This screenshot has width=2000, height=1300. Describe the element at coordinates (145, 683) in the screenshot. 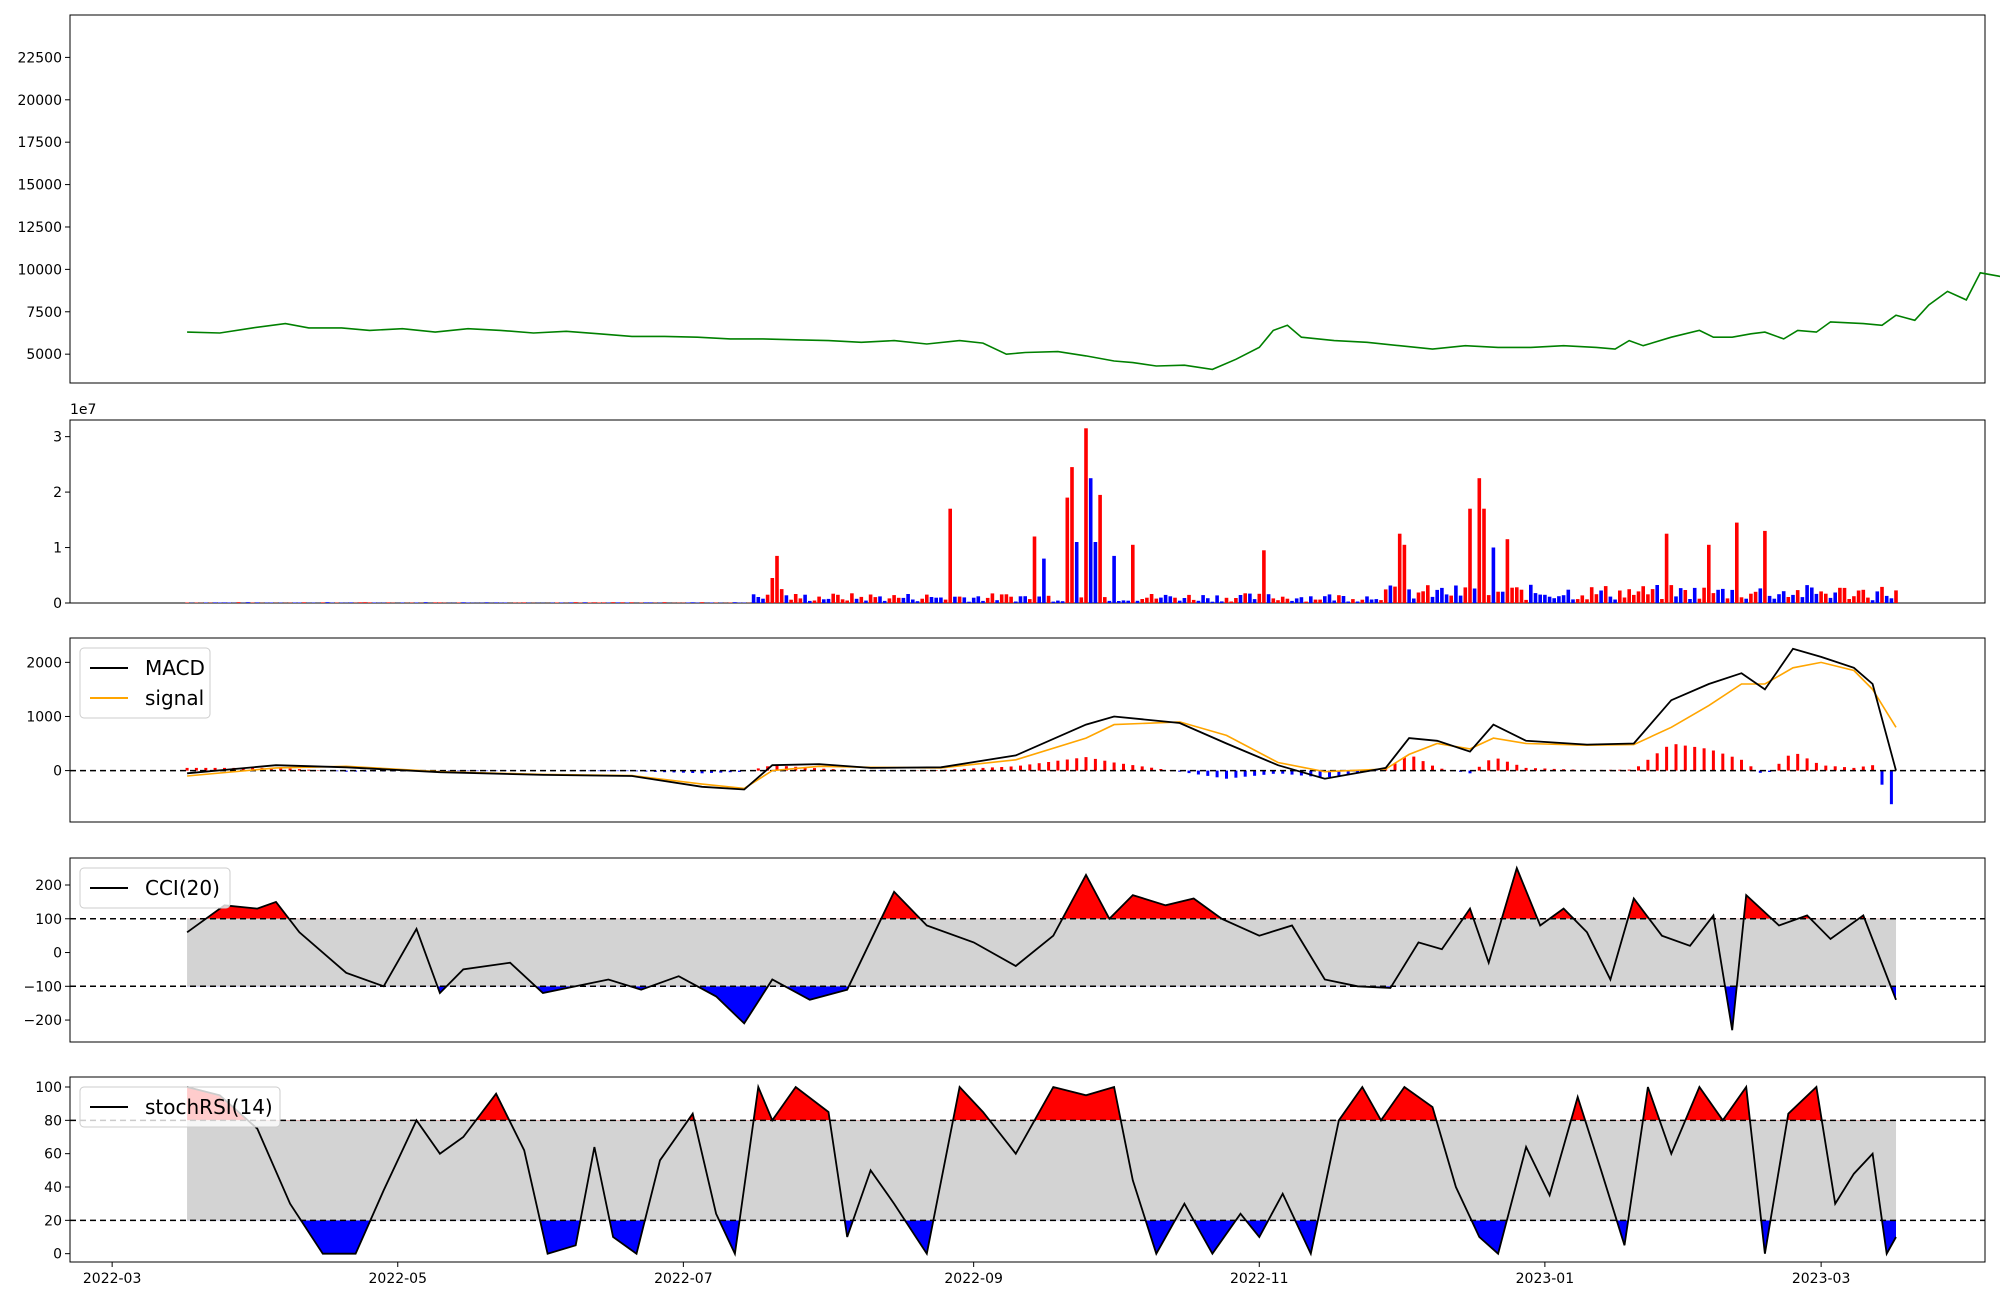

I see `macd-legend: MACD signal` at that location.